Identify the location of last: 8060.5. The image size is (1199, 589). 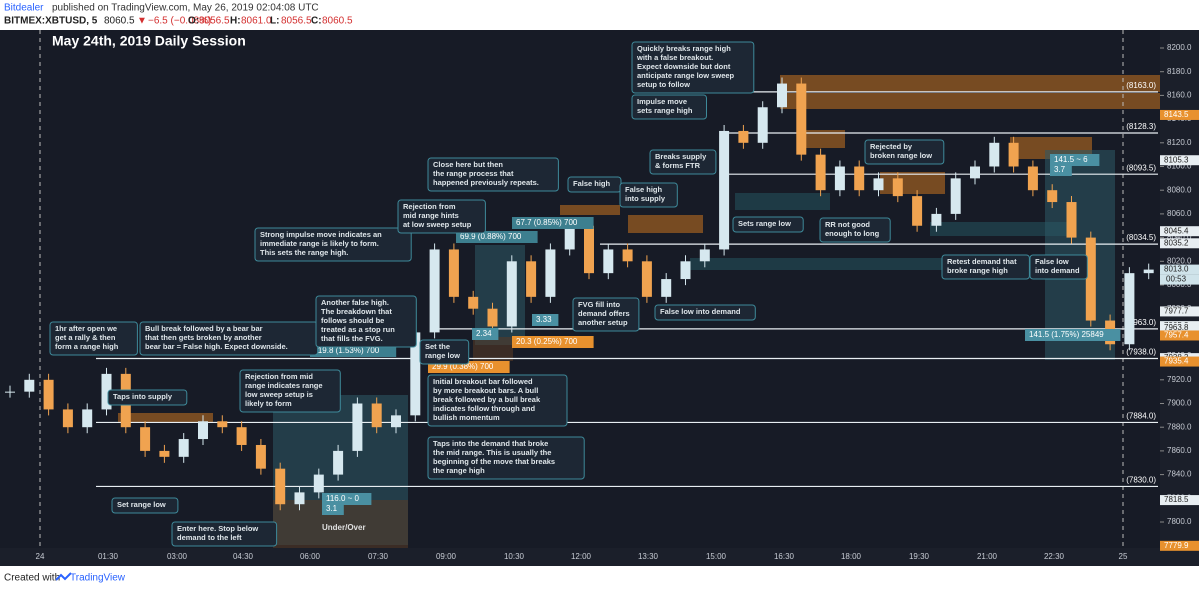
(119, 21).